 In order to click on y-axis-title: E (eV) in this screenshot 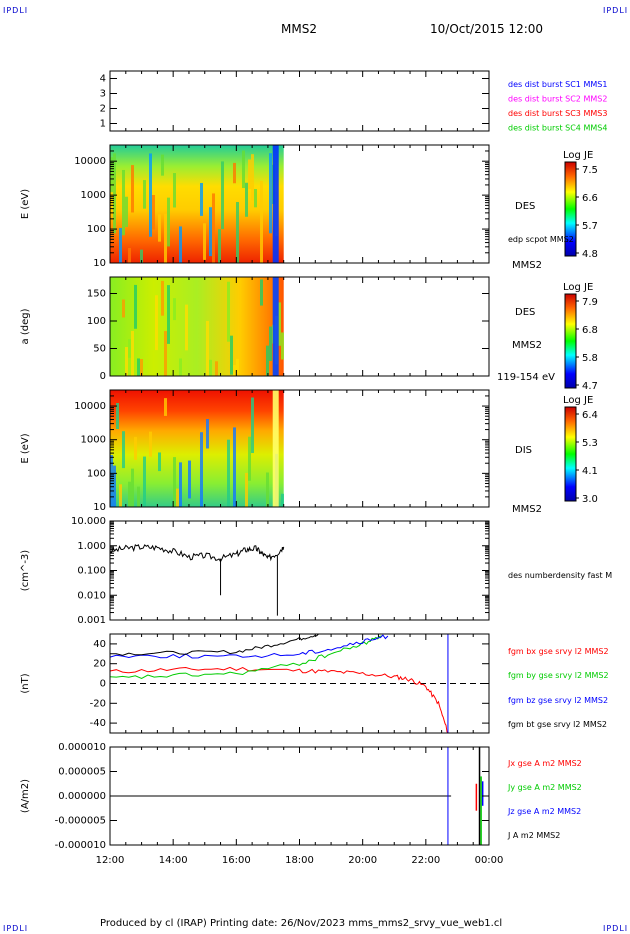, I will do `click(25, 204)`.